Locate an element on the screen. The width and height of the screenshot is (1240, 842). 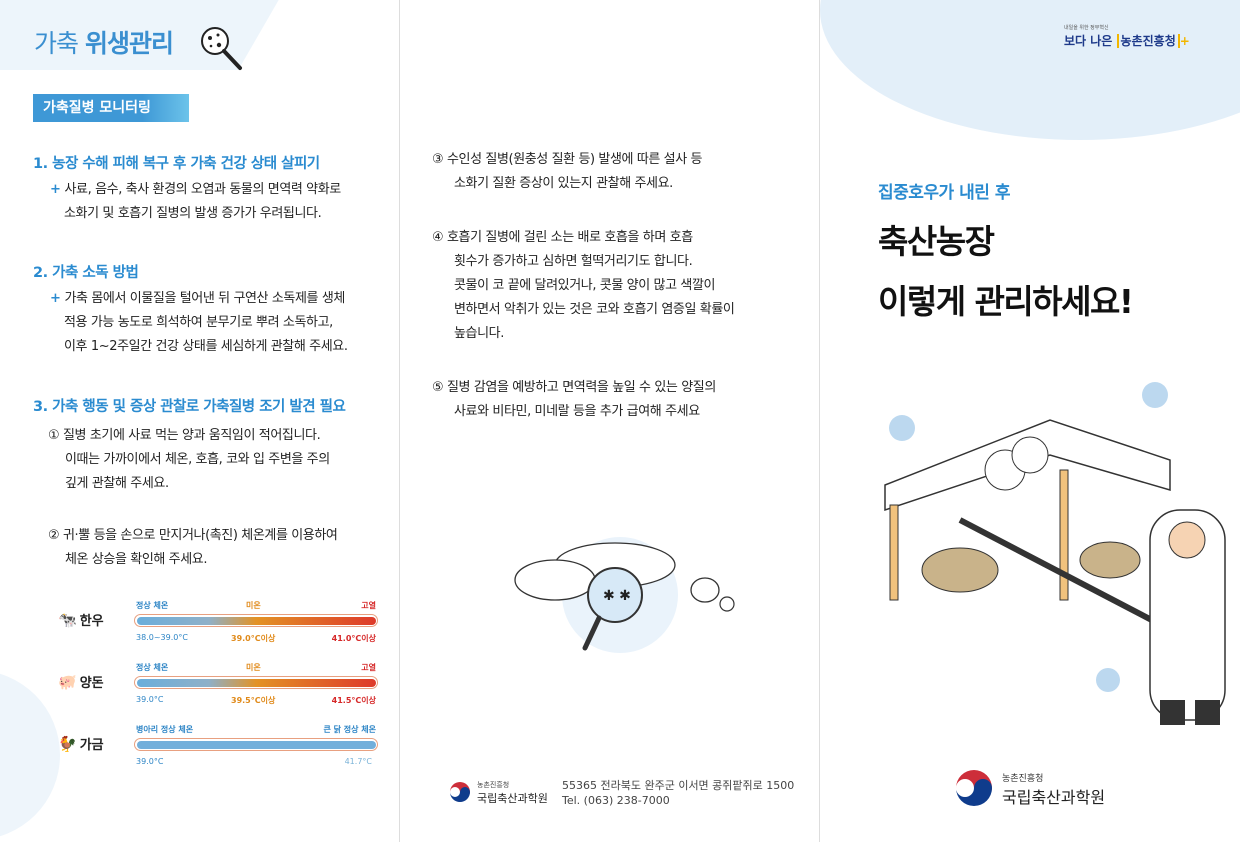
livestock-magnifier-illustration: ✱ ✱ is located at coordinates (624, 595).